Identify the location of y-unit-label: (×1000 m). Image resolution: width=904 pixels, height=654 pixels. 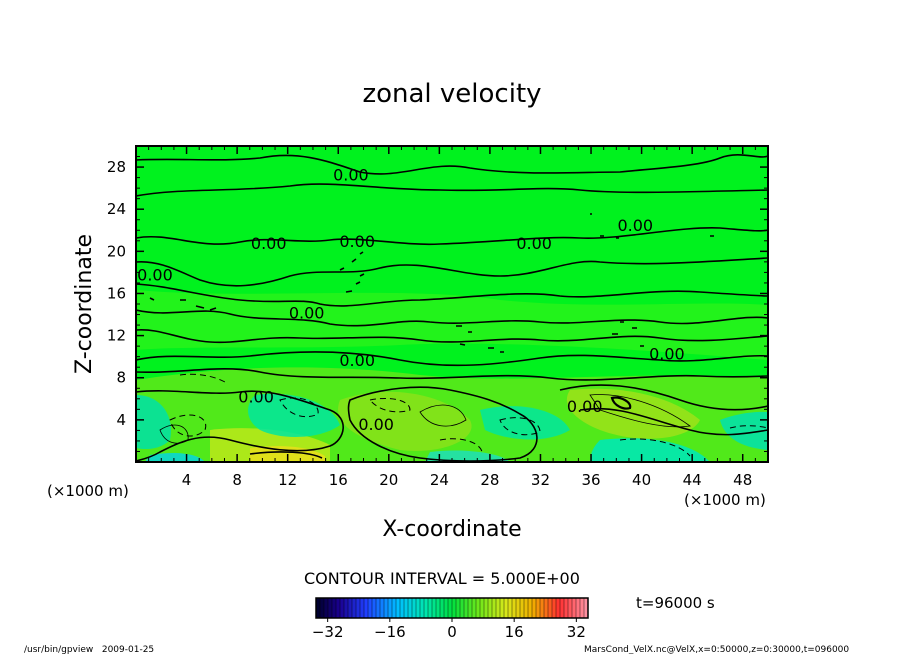
(88, 491).